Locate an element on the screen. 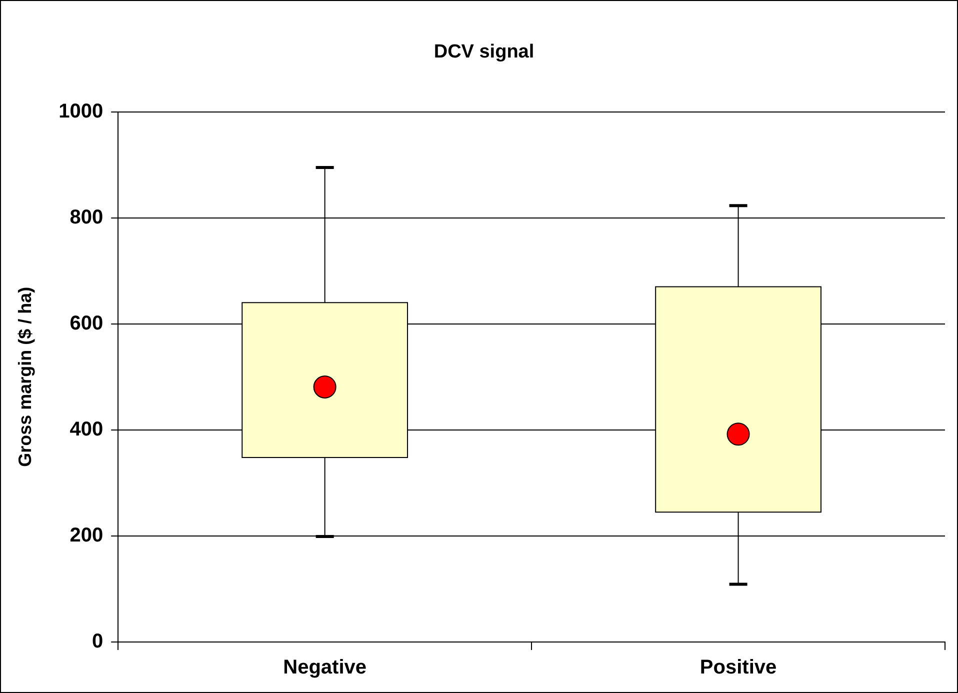  y-tick-label: 1000 is located at coordinates (81, 111).